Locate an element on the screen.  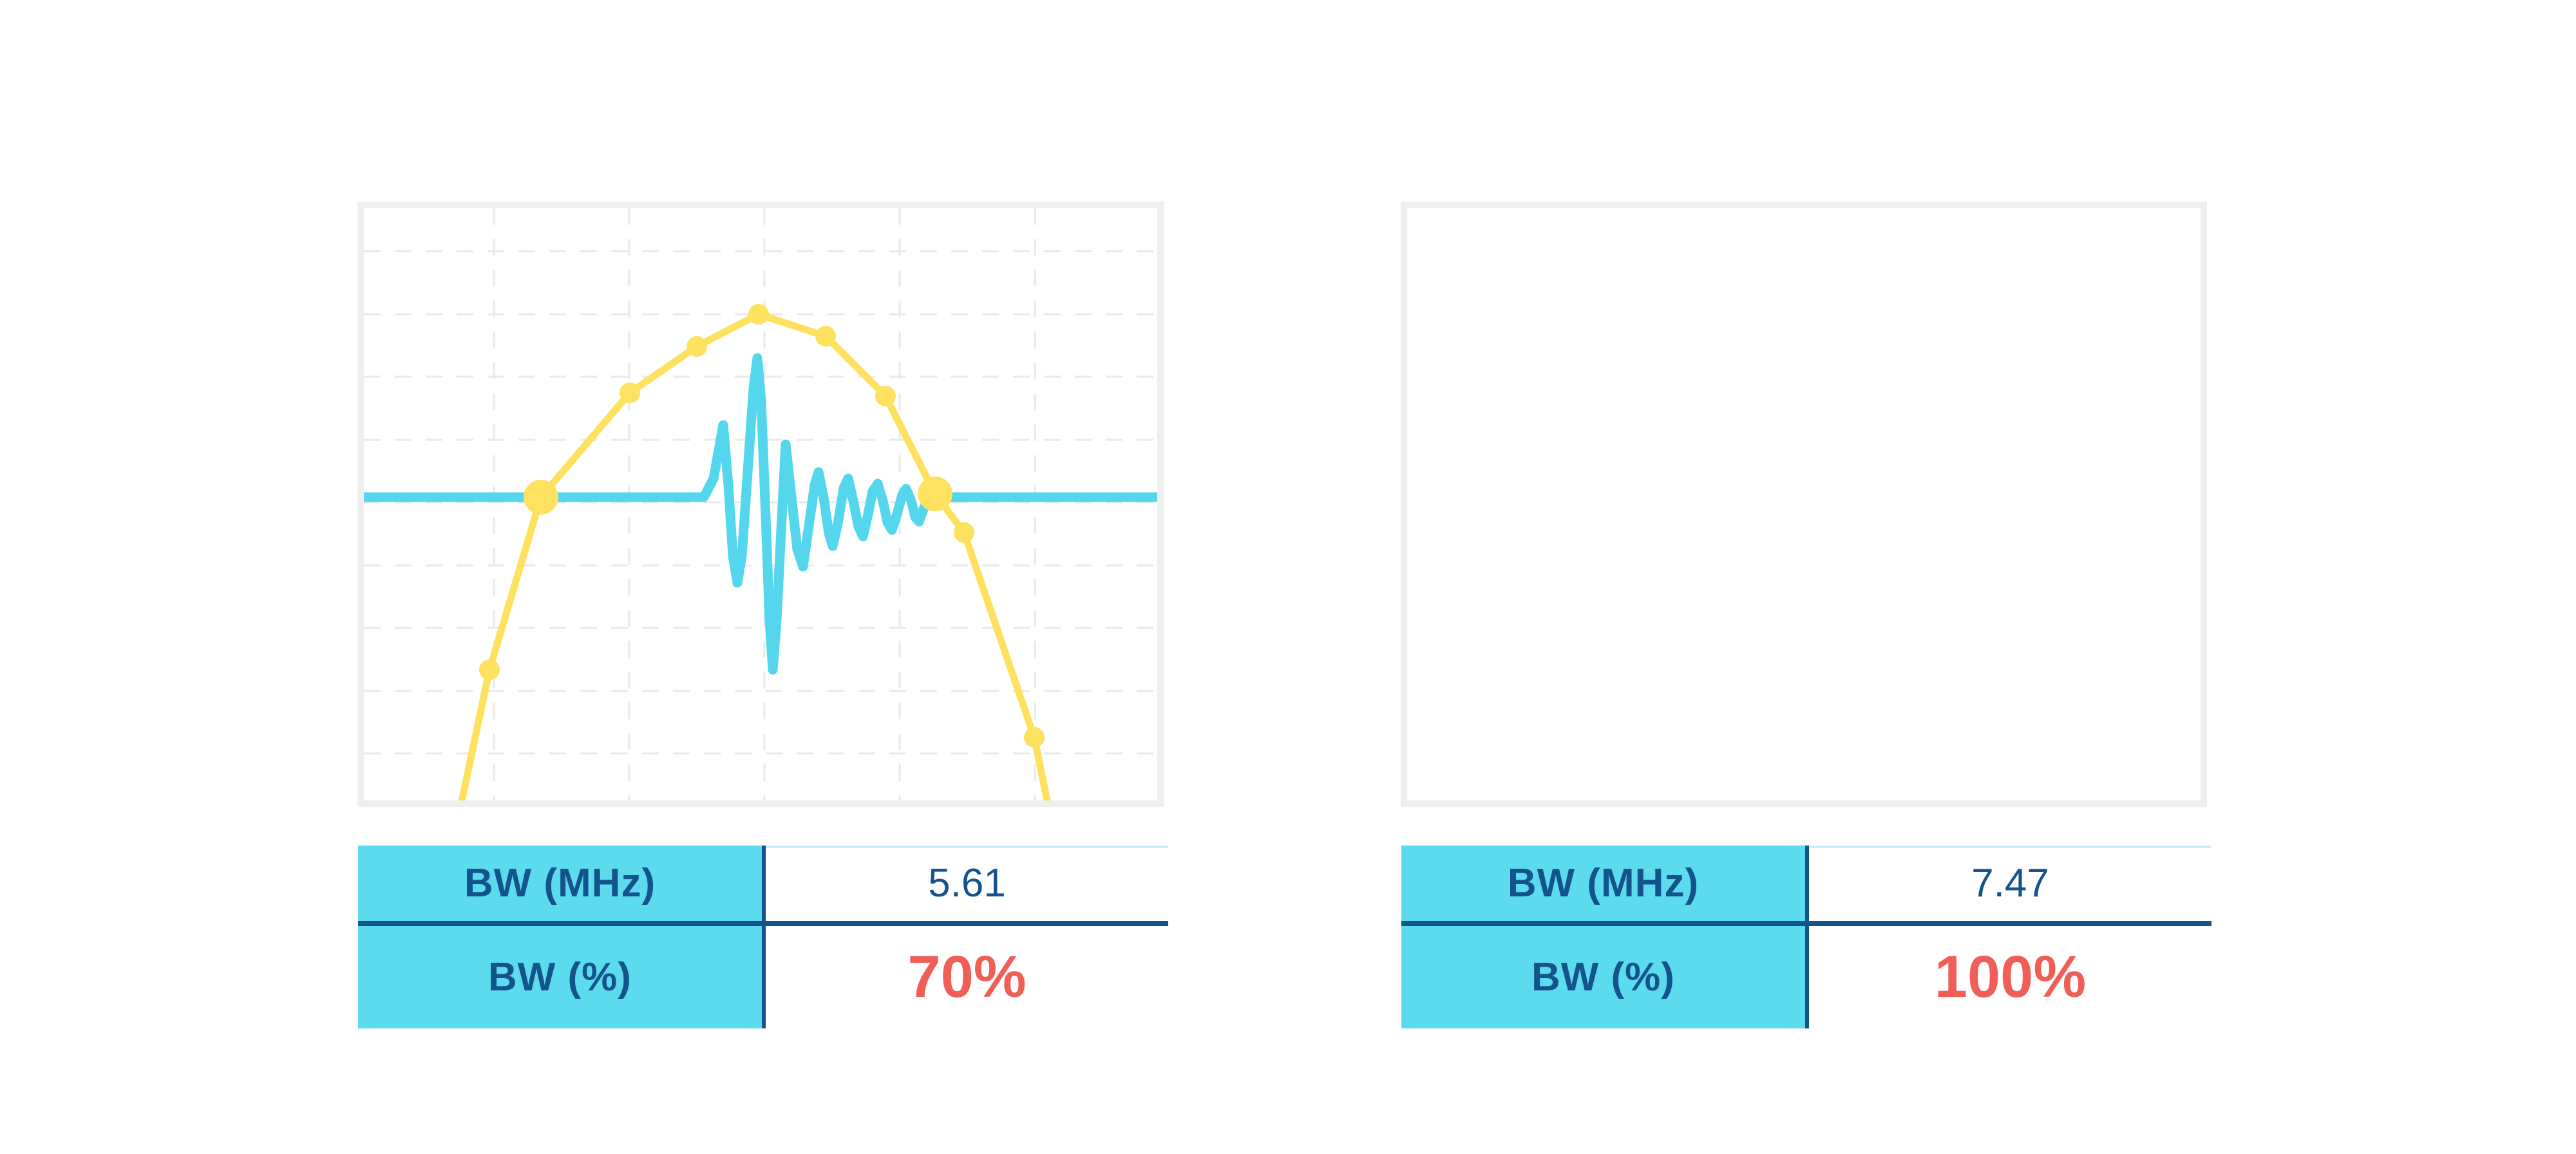
bw-table-right: BW (MHz) 7.47 BW (%) 100% is located at coordinates (1806, 937).